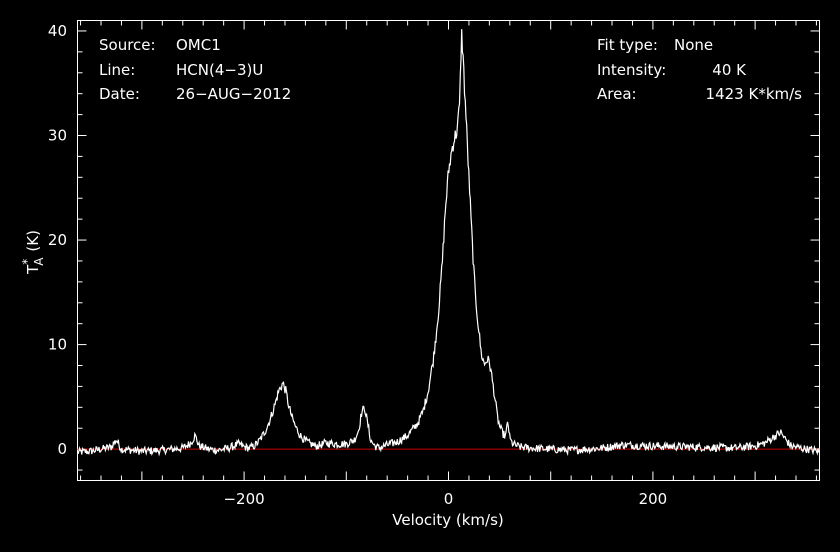  I want to click on y-tick-label: 10, so click(57, 345).